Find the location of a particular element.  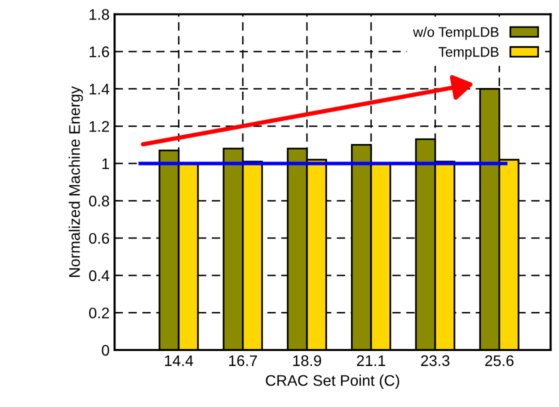

y-tick-label: 1 is located at coordinates (105, 164).